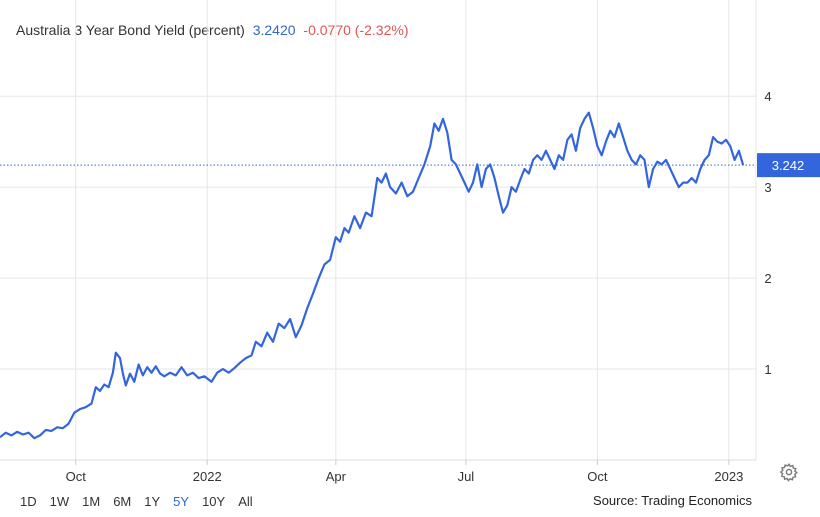 The image size is (820, 517). I want to click on instrument-name: Australia 3 Year Bond Yield (percent), so click(130, 30).